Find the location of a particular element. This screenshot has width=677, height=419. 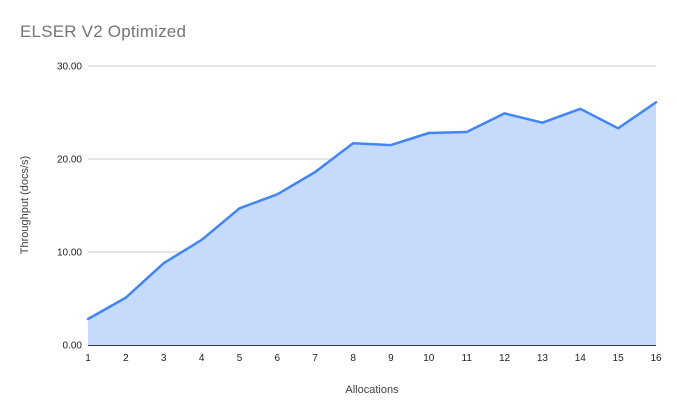

x-tick-label-10: 11 is located at coordinates (467, 358).